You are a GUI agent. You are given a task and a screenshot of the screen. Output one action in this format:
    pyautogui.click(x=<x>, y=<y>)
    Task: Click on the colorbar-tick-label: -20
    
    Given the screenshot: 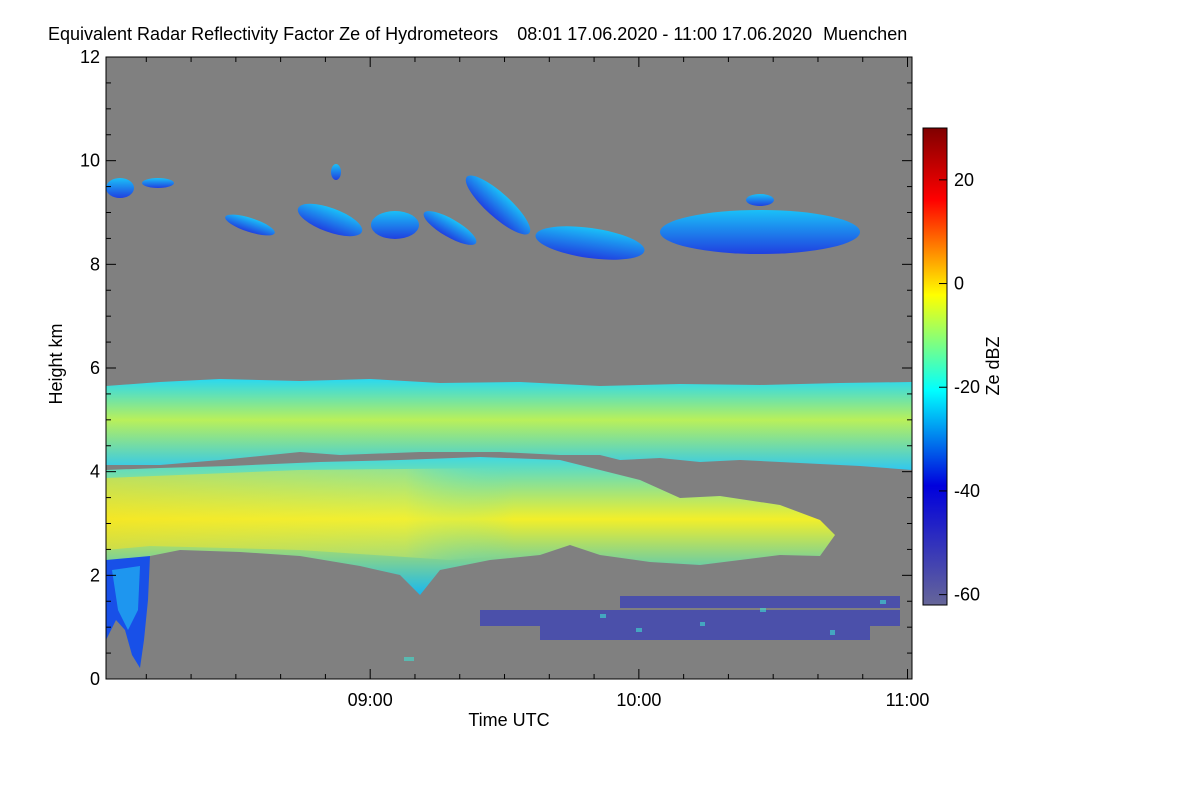 What is the action you would take?
    pyautogui.click(x=967, y=387)
    